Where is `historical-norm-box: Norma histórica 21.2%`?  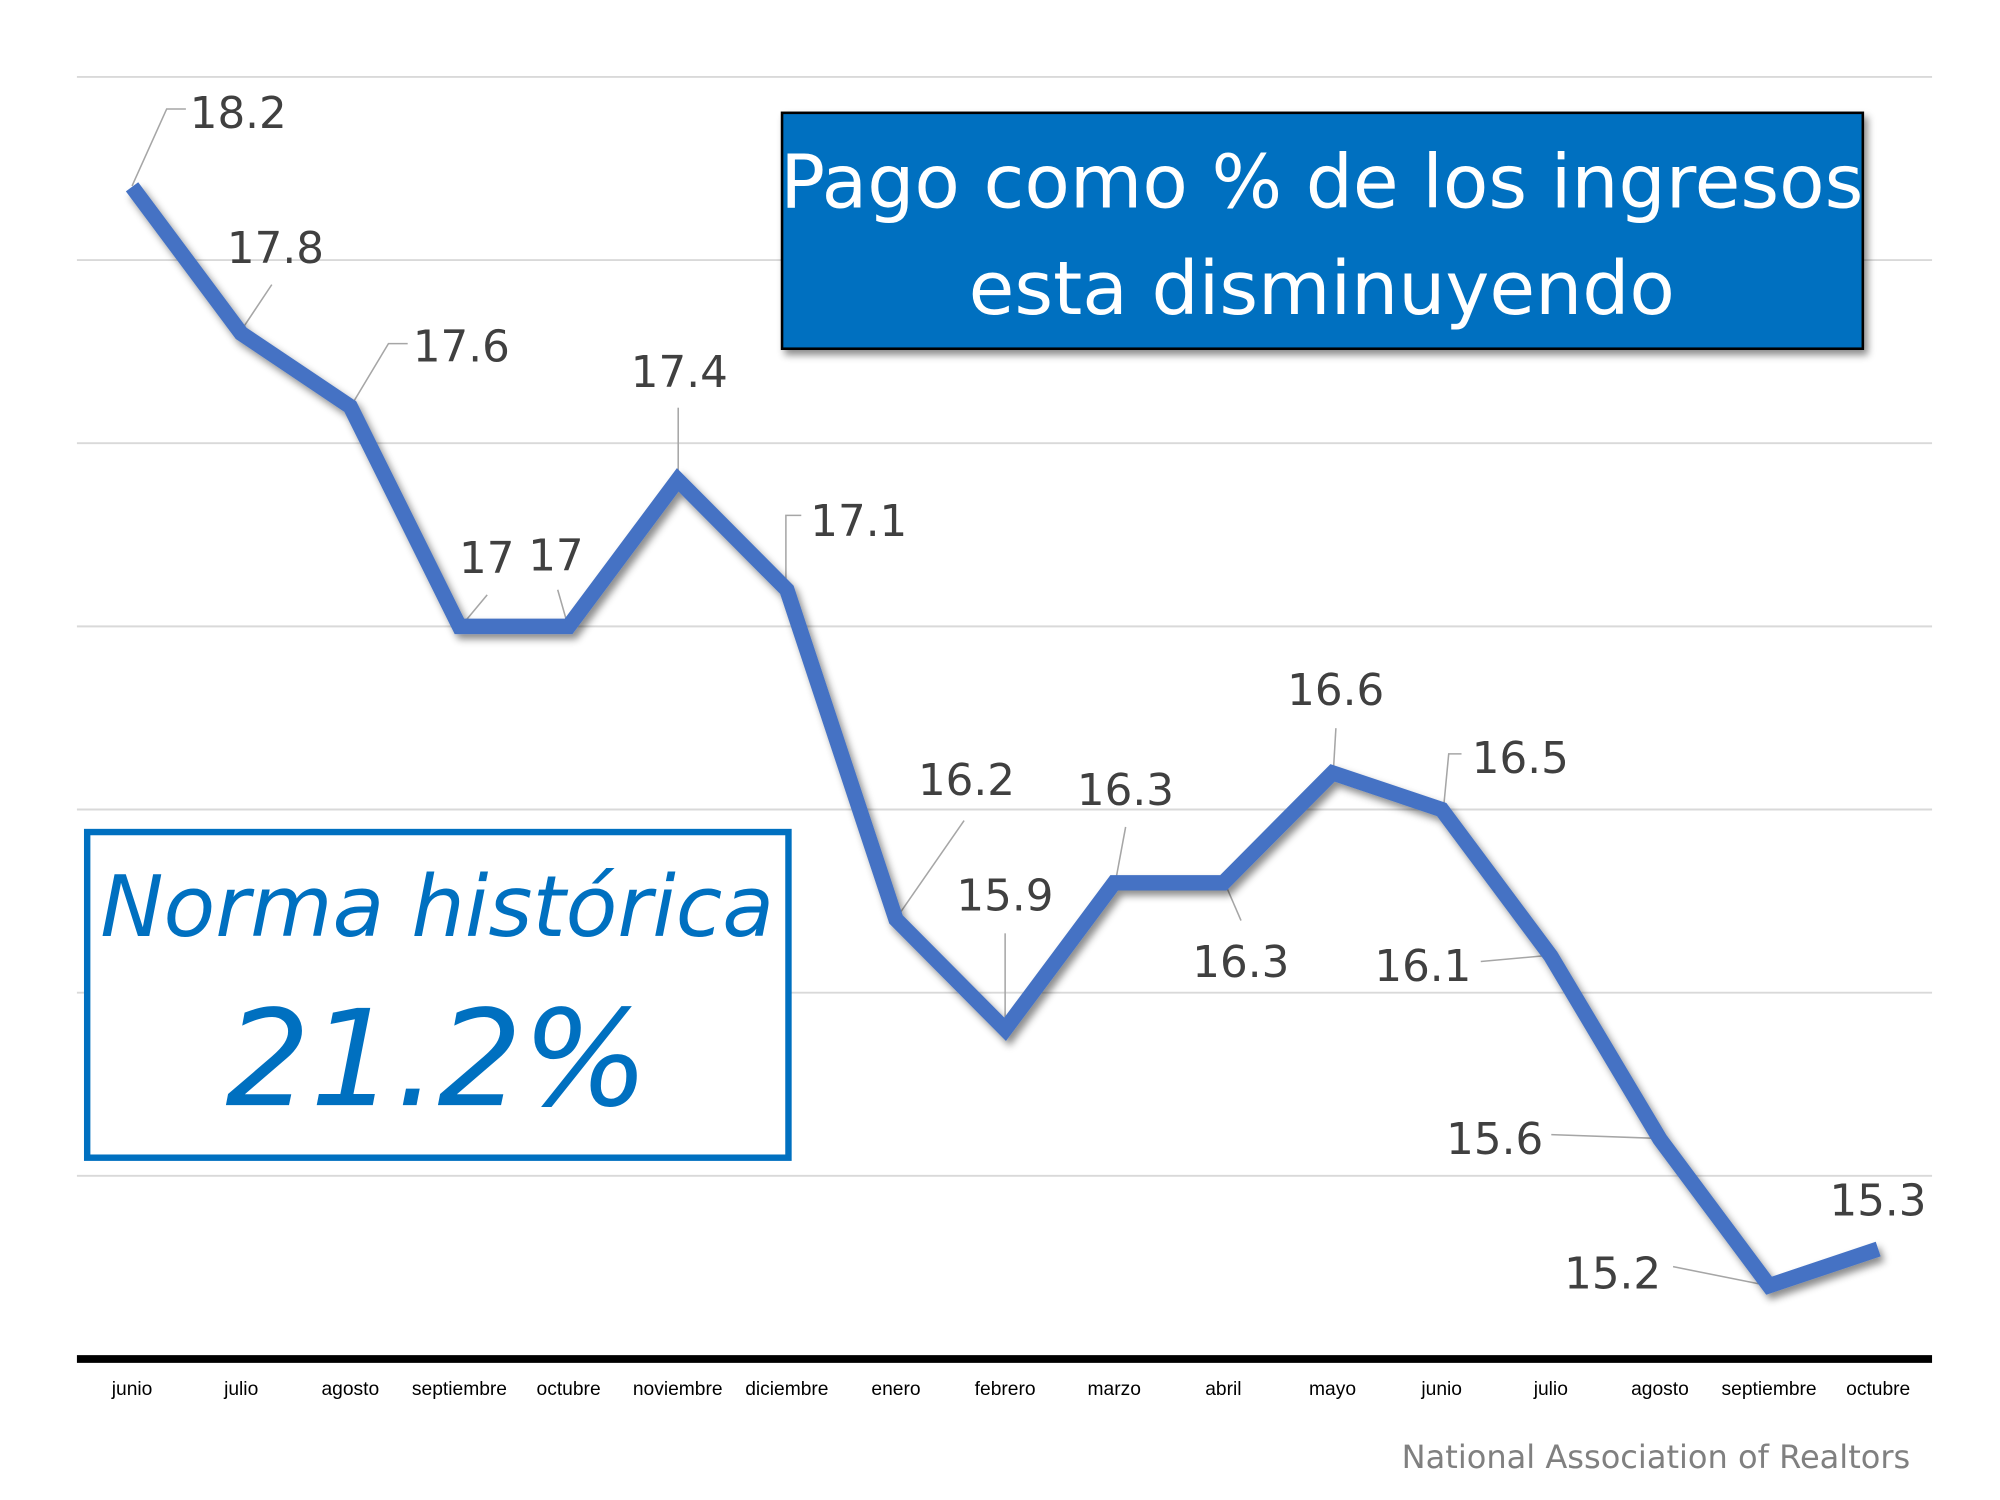
historical-norm-box: Norma histórica 21.2% is located at coordinates (437, 994).